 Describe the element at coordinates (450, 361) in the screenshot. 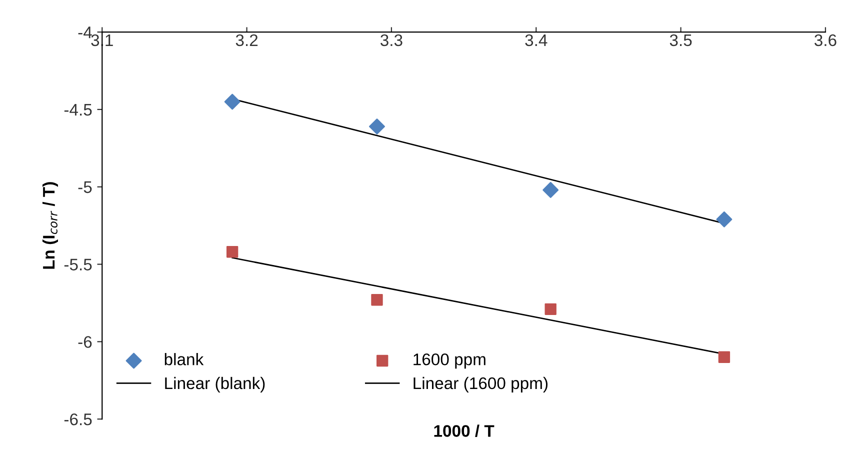

I see `legend-label: 1600 ppm` at that location.